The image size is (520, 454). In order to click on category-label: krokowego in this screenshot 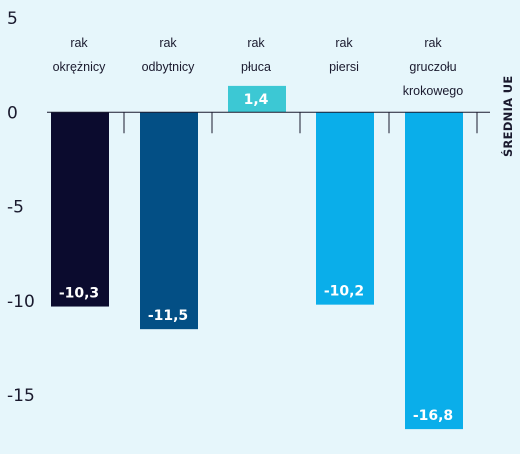, I will do `click(433, 91)`.